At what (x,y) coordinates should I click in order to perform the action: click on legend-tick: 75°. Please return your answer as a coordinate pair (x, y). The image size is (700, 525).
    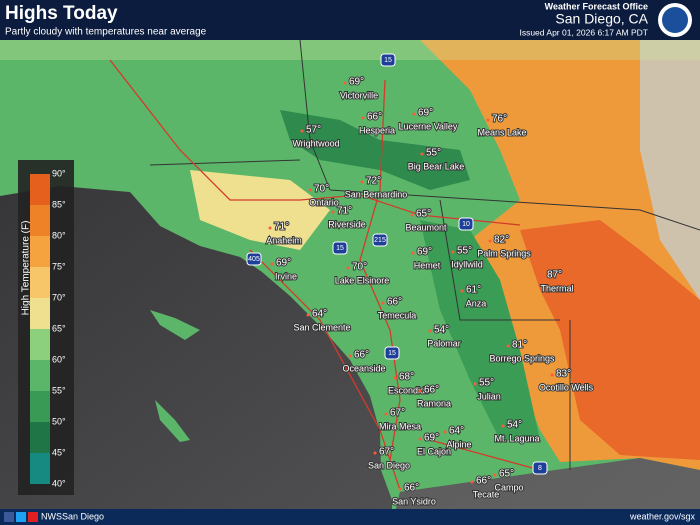
    Looking at the image, I should click on (59, 266).